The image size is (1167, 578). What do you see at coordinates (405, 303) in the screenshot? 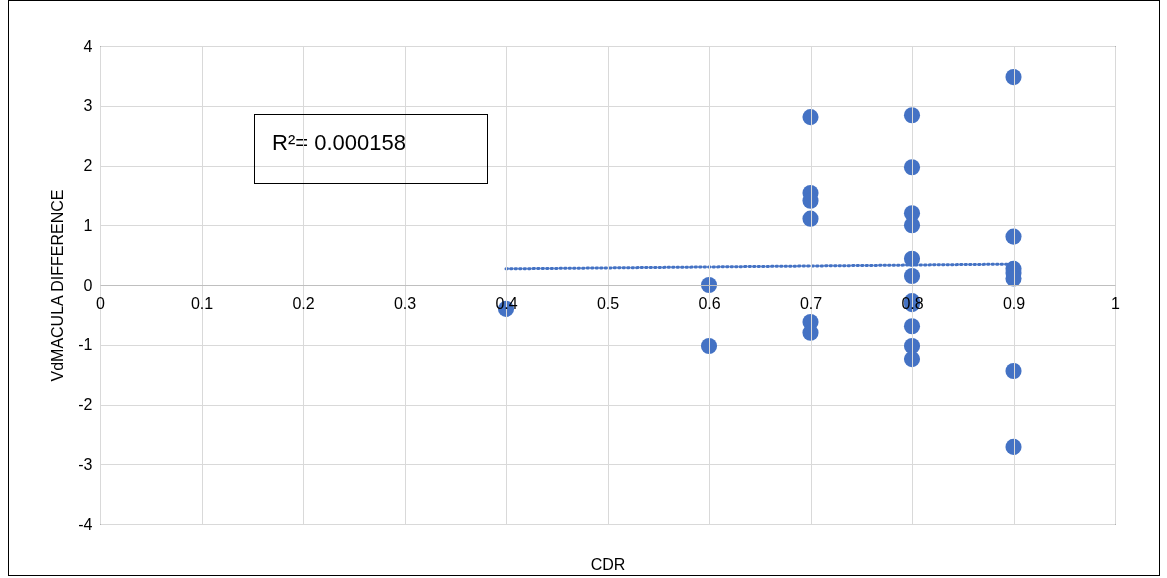
I see `x-tick-label: 0.3` at bounding box center [405, 303].